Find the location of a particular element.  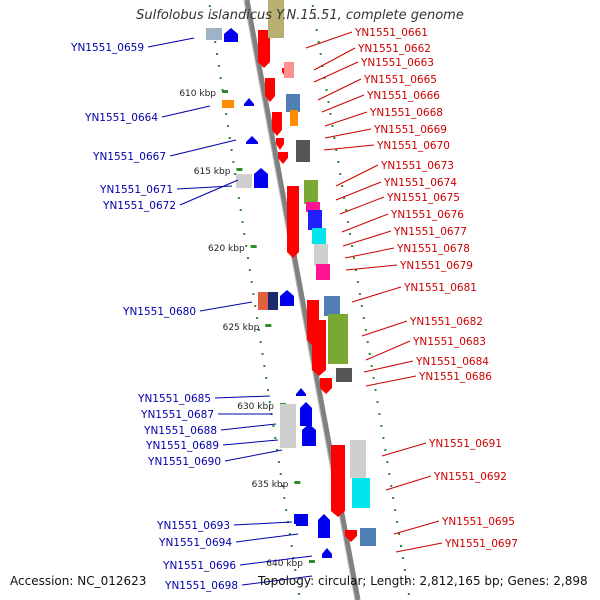

reverse-gene-label: YN1551_0671 is located at coordinates (136, 190).